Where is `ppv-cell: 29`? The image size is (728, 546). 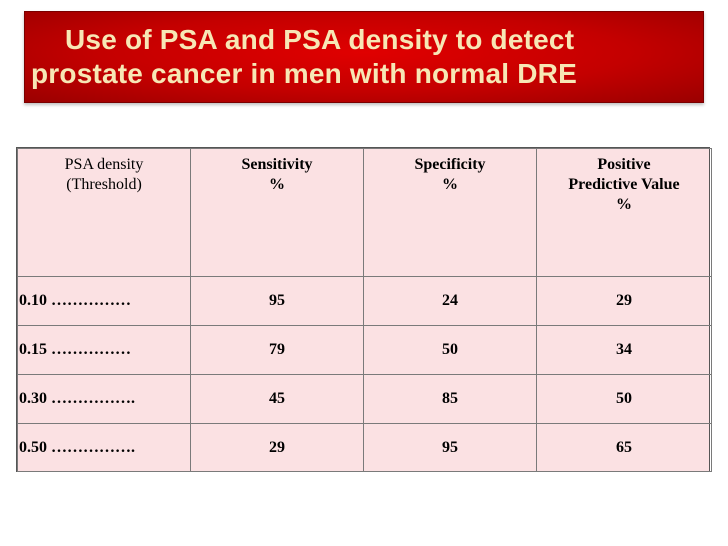
ppv-cell: 29 is located at coordinates (624, 301).